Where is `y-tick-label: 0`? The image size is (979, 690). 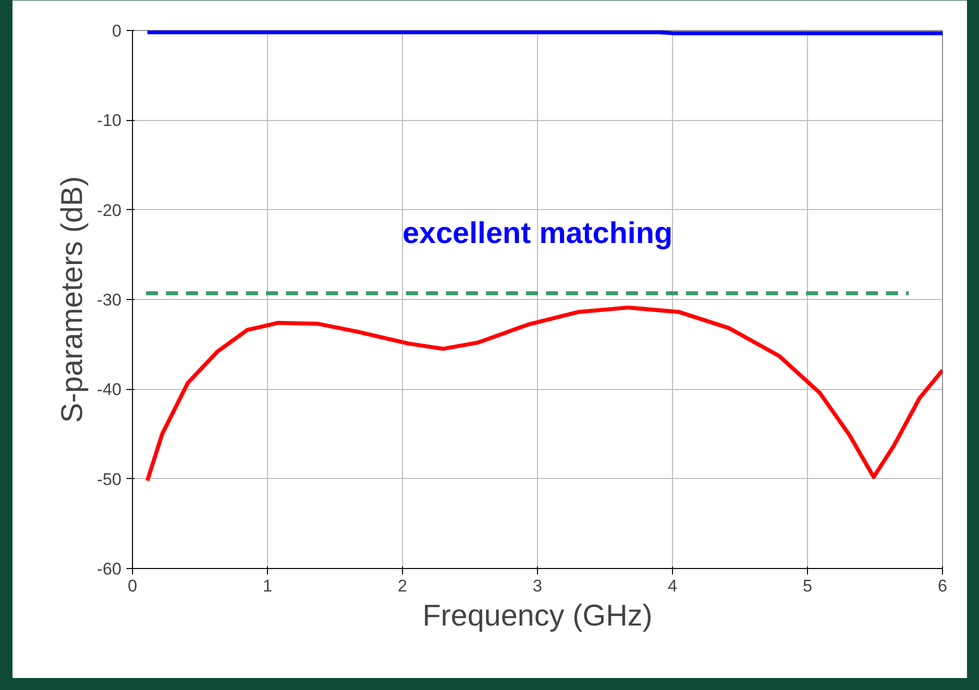
y-tick-label: 0 is located at coordinates (117, 31).